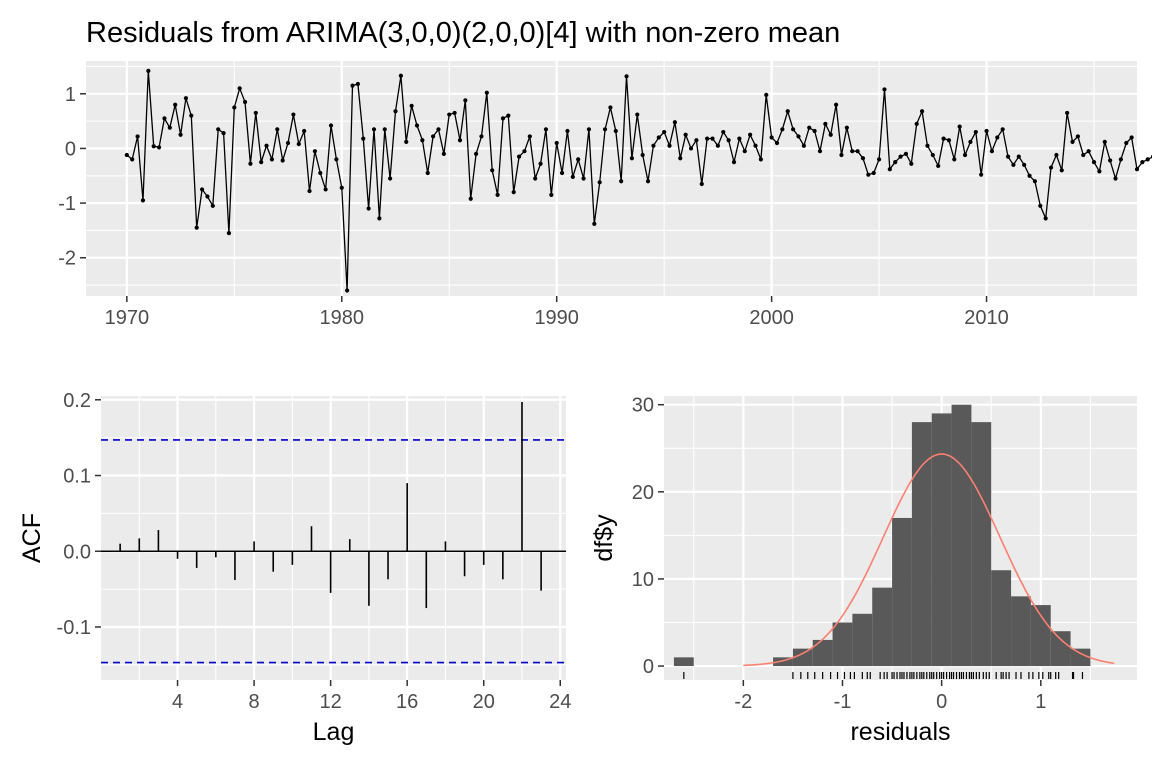  Describe the element at coordinates (1040, 702) in the screenshot. I see `x-tick-label: 1` at that location.